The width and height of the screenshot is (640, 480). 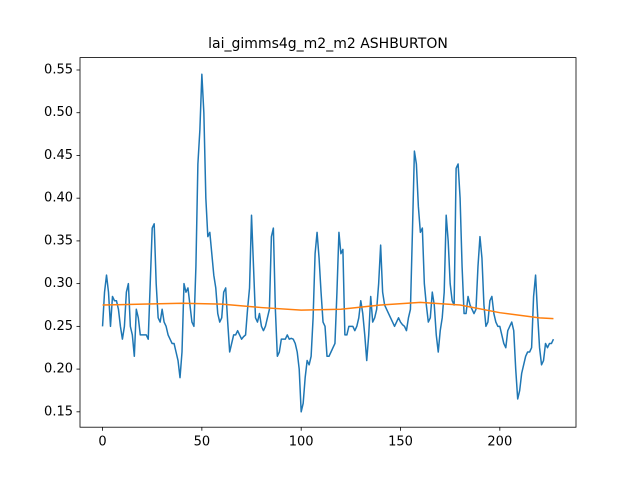 What do you see at coordinates (328, 44) in the screenshot?
I see `chart-title: lai_gimms4g_m2_m2 ASHBURTON` at bounding box center [328, 44].